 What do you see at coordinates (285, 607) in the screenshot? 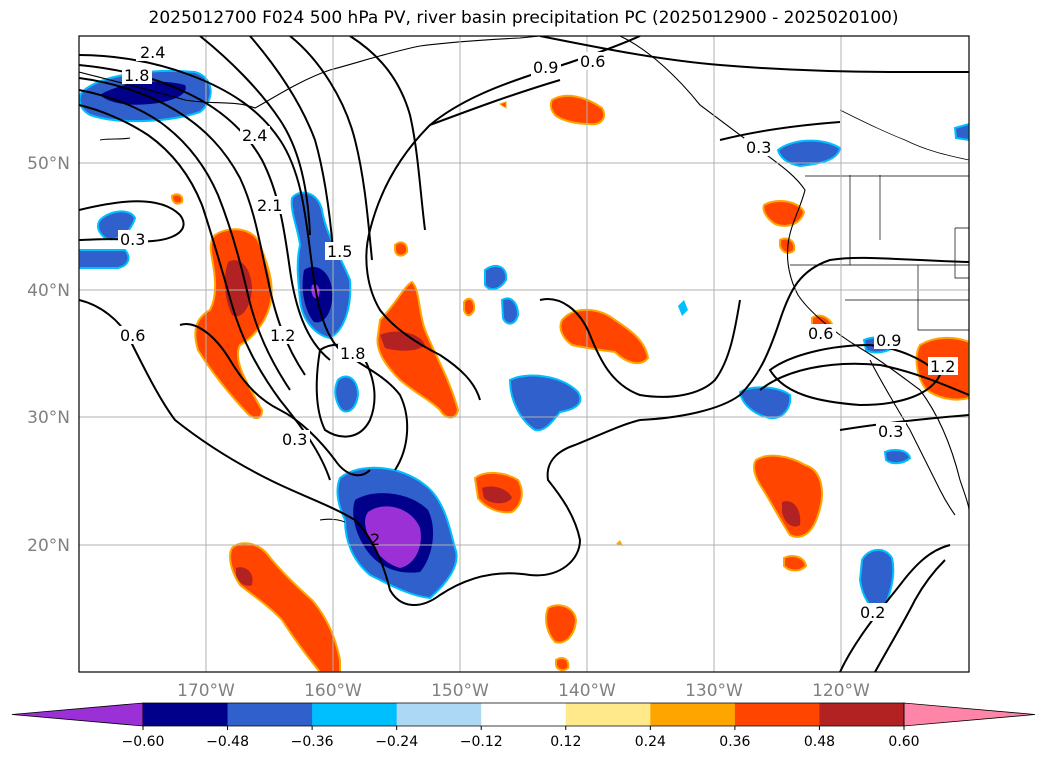
I see `pos-anomaly-sw` at bounding box center [285, 607].